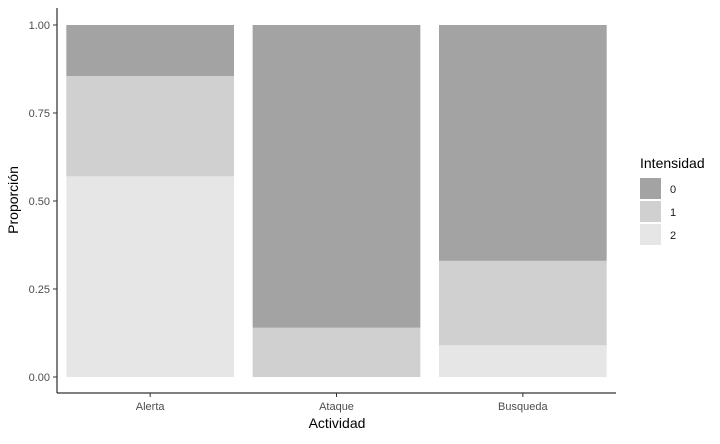 The width and height of the screenshot is (720, 444). Describe the element at coordinates (672, 200) in the screenshot. I see `legend: Intensidad 0 1 2` at that location.